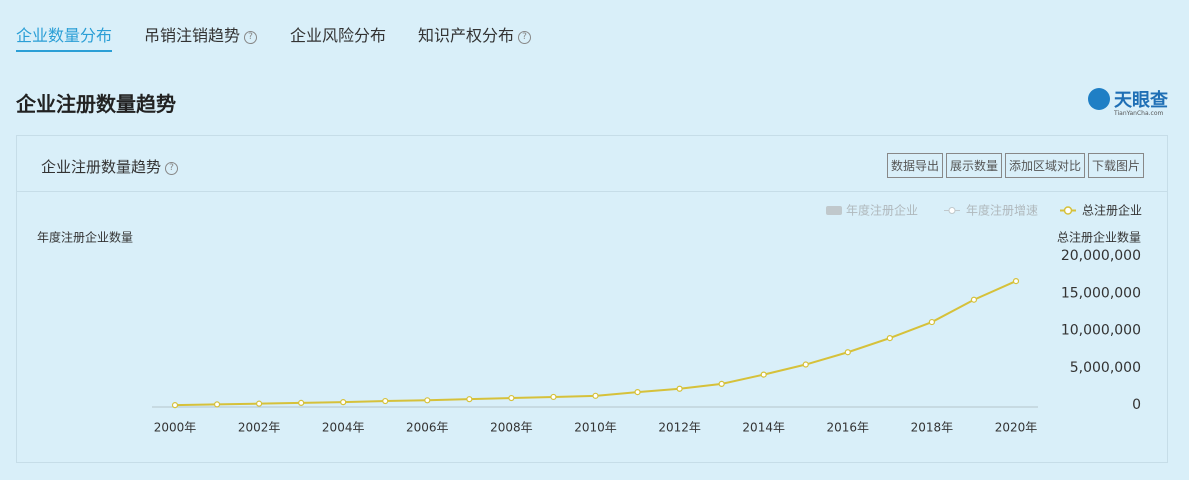 The image size is (1189, 480). What do you see at coordinates (848, 428) in the screenshot?
I see `x-tick-label: 2016年` at bounding box center [848, 428].